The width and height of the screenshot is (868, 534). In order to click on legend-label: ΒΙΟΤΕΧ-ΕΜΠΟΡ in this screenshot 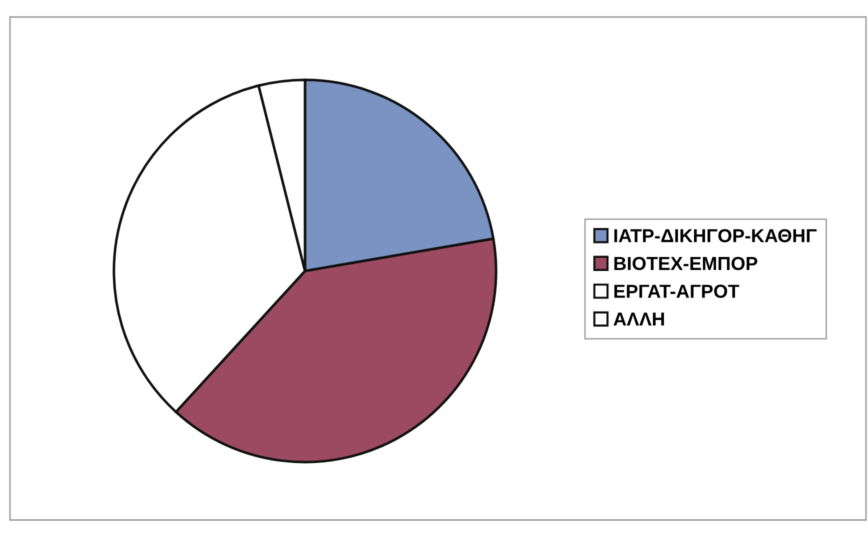, I will do `click(686, 263)`.